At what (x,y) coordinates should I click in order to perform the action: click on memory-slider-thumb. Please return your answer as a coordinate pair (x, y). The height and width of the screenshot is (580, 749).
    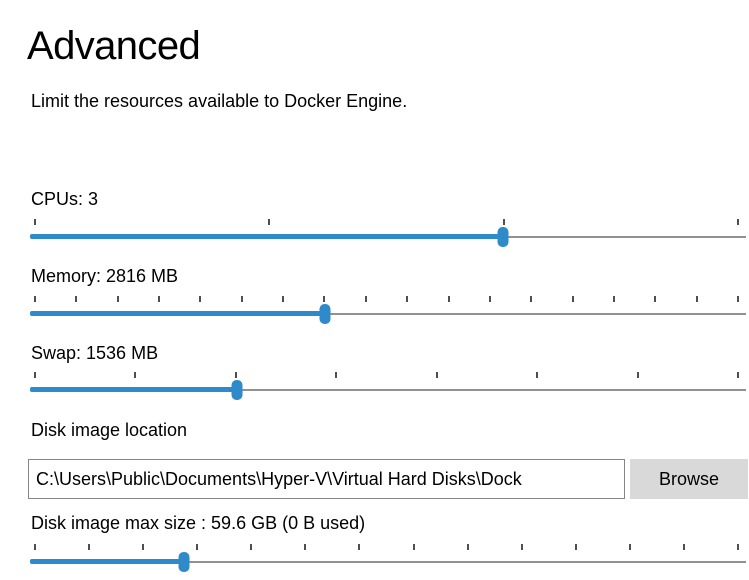
    Looking at the image, I should click on (325, 313).